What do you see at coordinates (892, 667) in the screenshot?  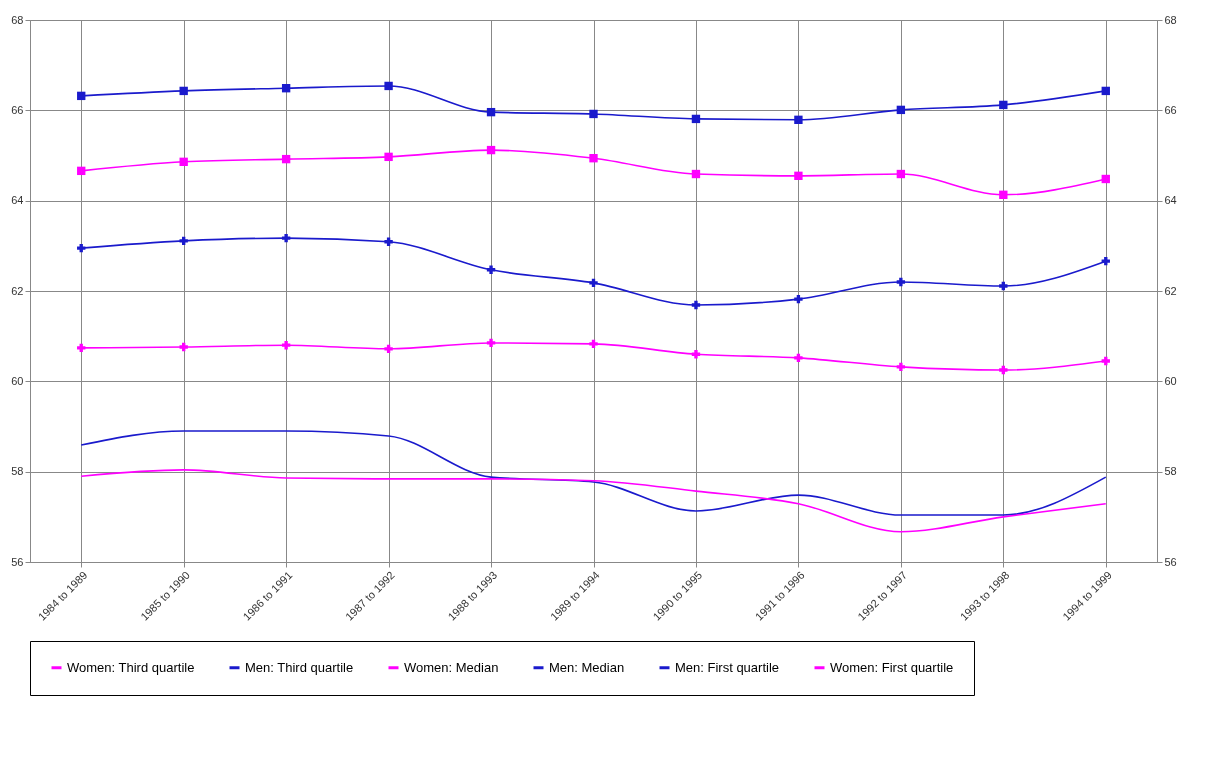 I see `legend-label: Women: First quartile` at bounding box center [892, 667].